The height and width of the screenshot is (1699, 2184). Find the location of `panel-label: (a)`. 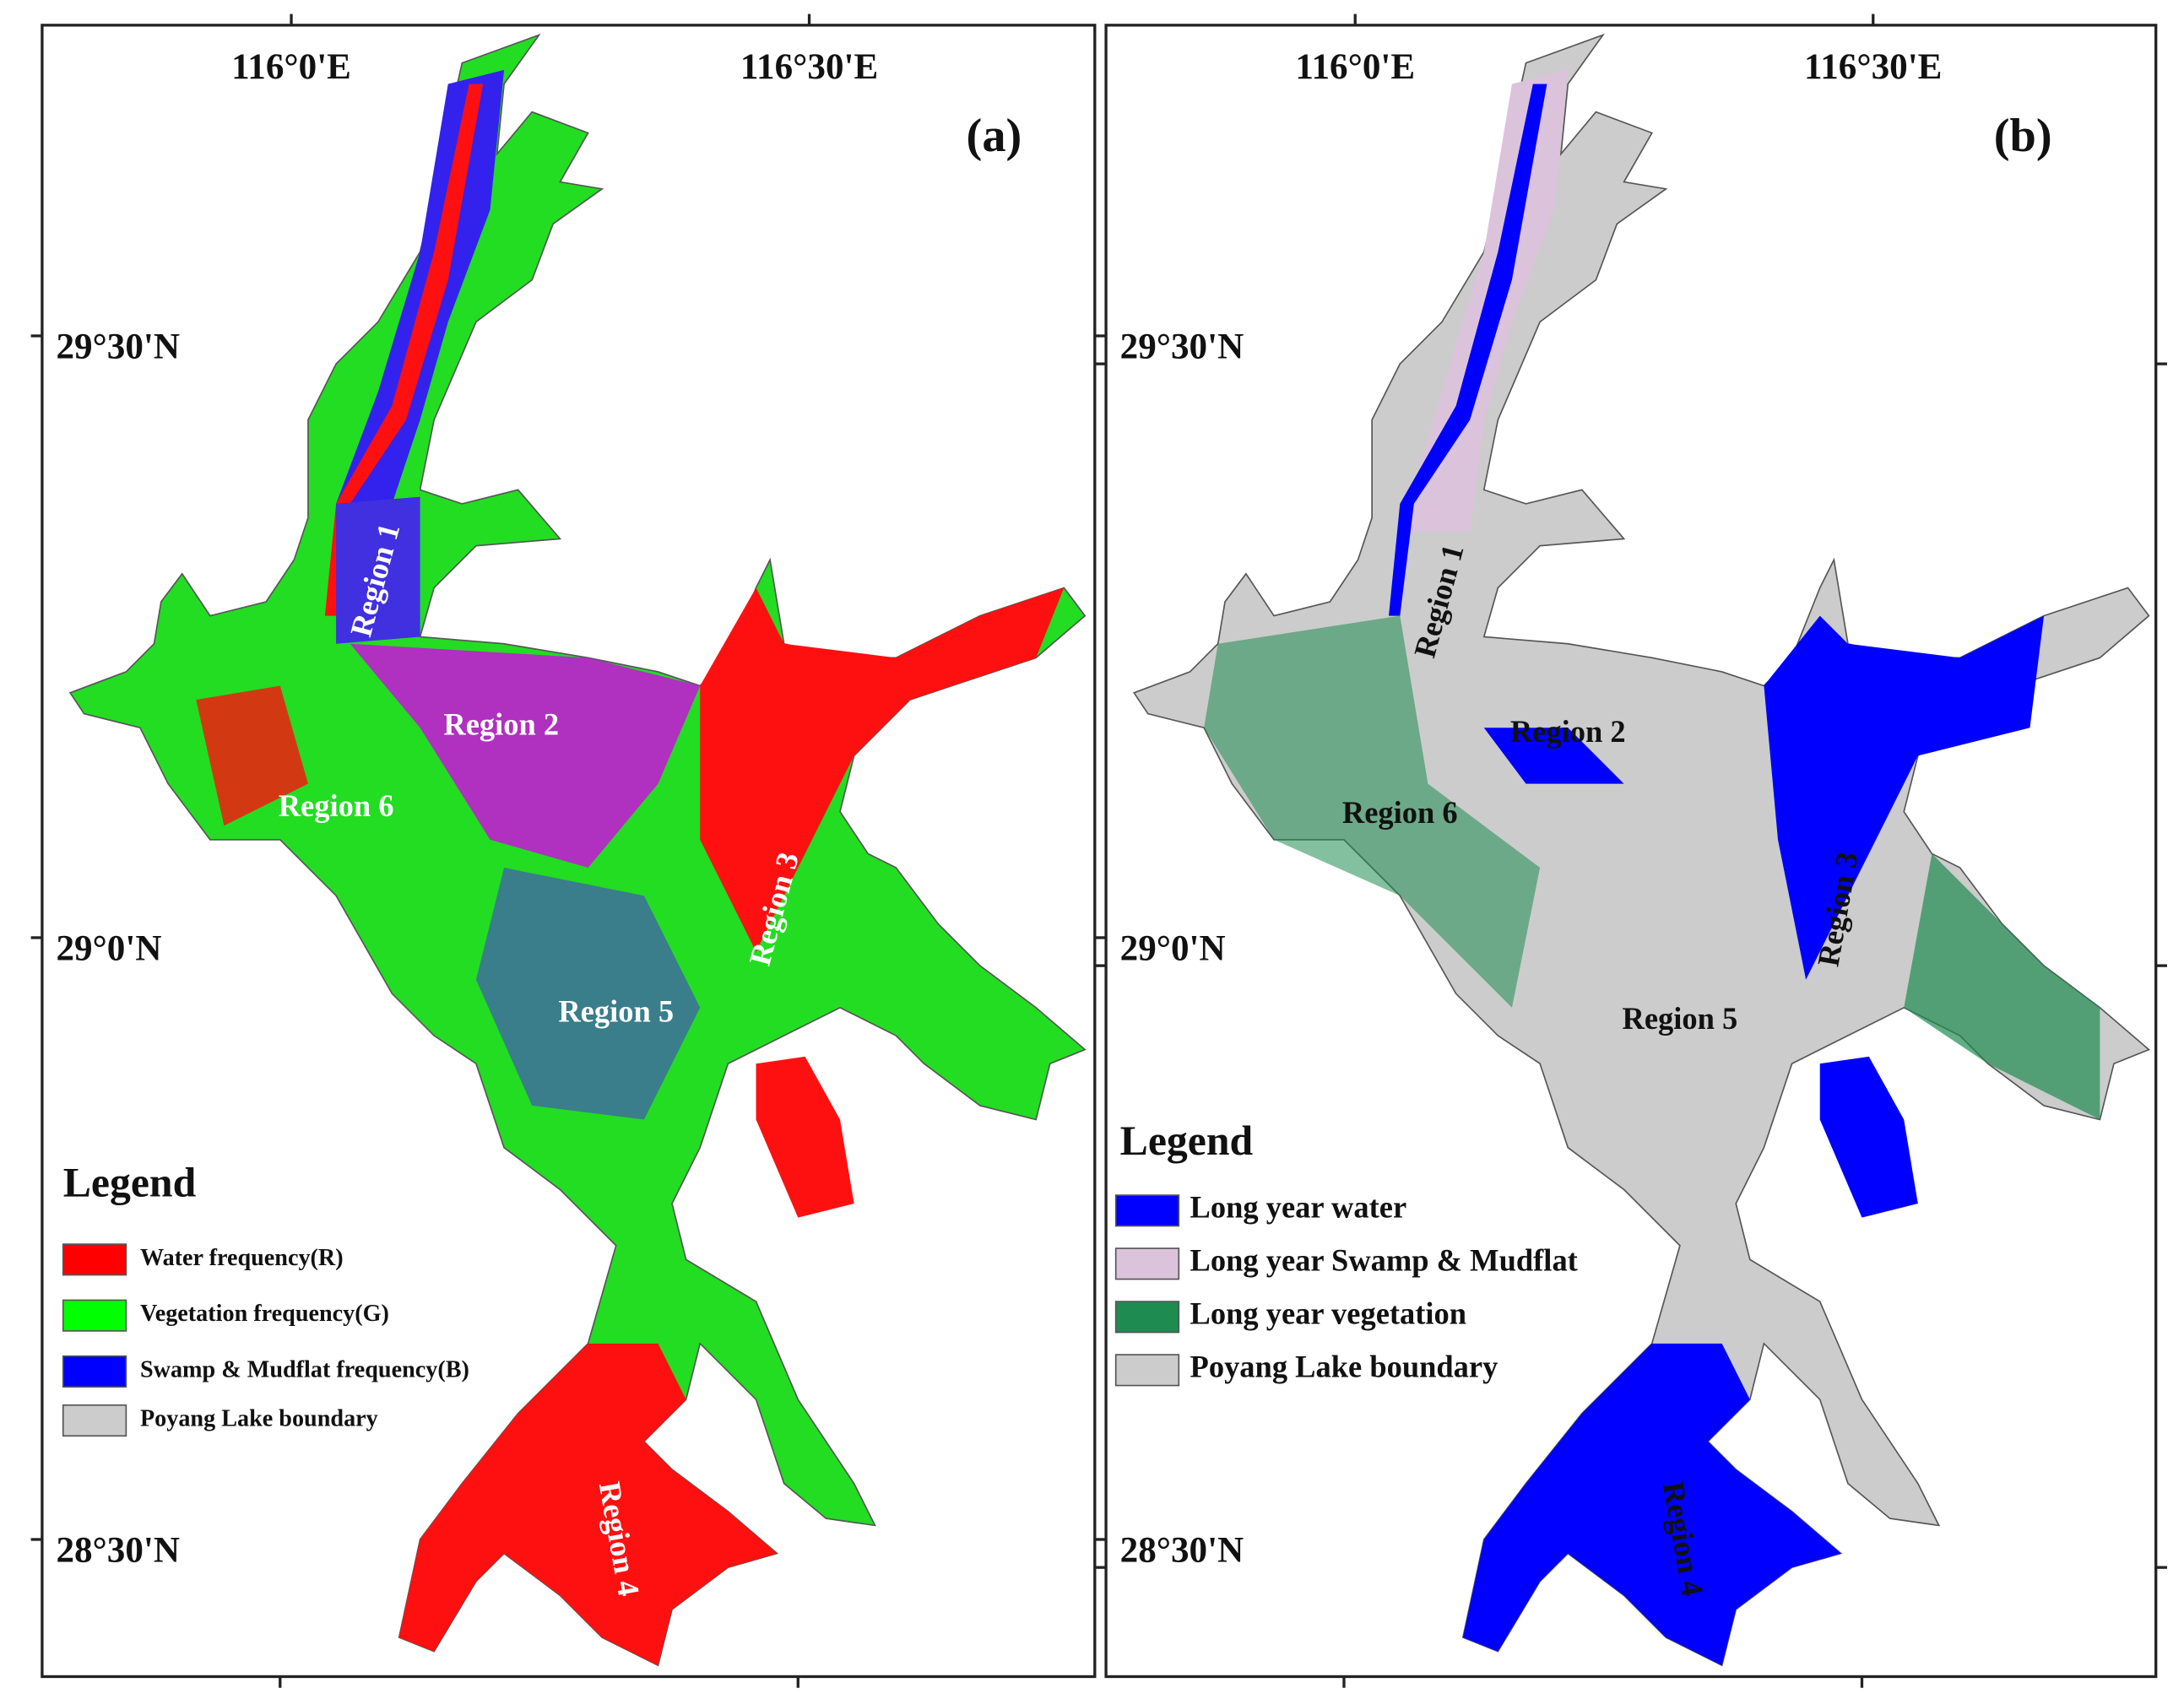

panel-label: (a) is located at coordinates (995, 136).